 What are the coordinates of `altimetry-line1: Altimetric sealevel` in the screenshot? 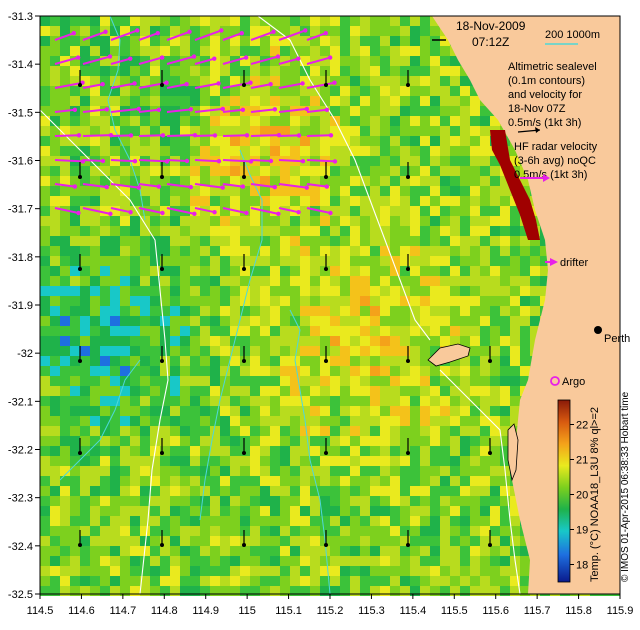 It's located at (552, 67).